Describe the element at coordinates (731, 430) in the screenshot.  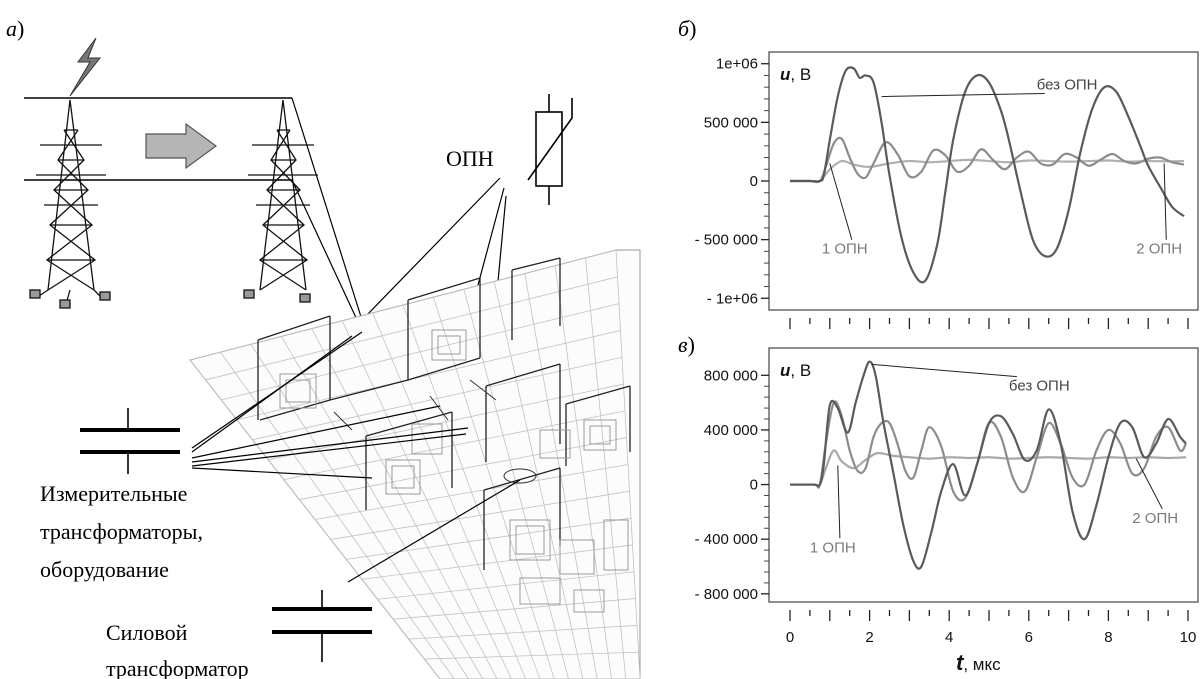
I see `y-tick-label: 400 000` at that location.